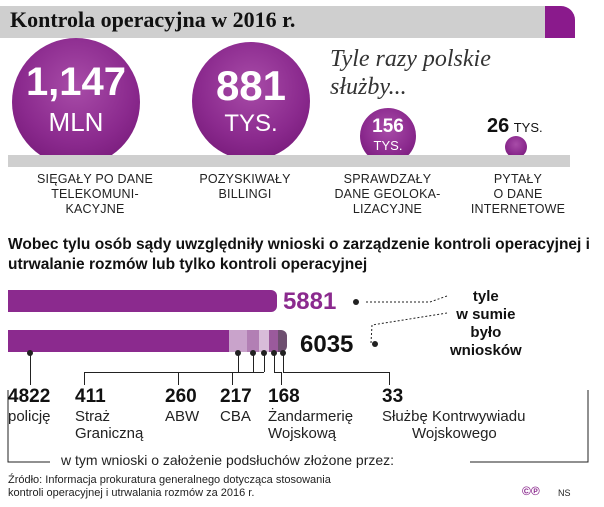 This screenshot has width=604, height=507. I want to click on bubble-telecom: 1,147 MLN, so click(76, 102).